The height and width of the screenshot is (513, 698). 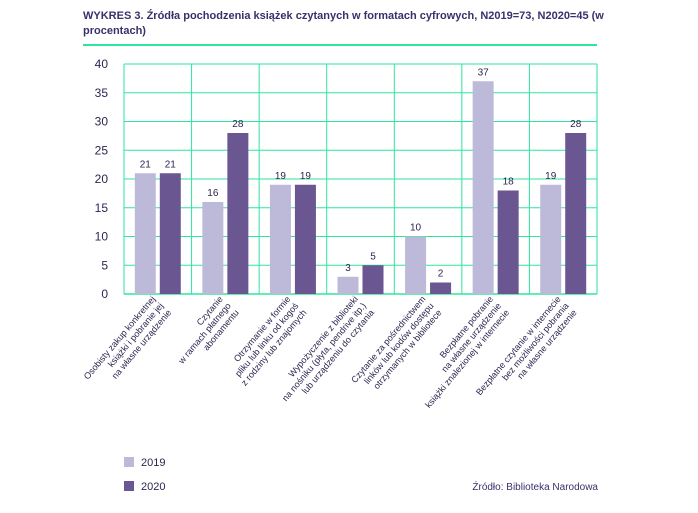 What do you see at coordinates (129, 486) in the screenshot?
I see `legend-swatch-2020` at bounding box center [129, 486].